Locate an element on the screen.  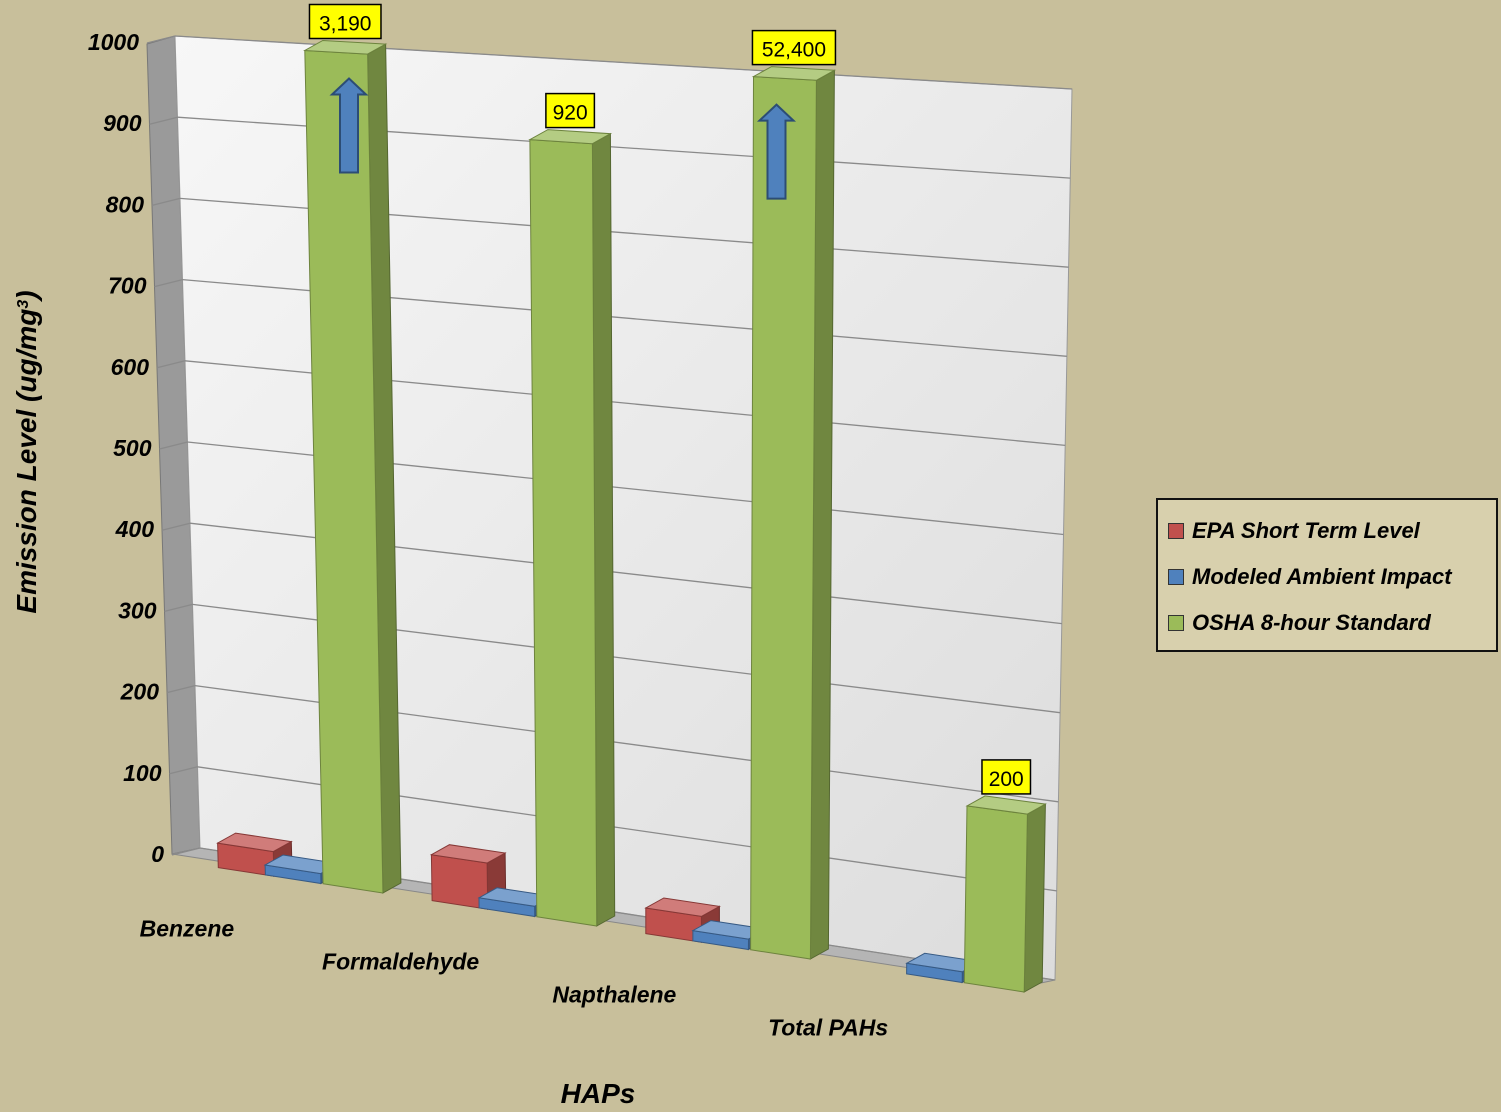
y-tick-label: 800 is located at coordinates (125, 204).